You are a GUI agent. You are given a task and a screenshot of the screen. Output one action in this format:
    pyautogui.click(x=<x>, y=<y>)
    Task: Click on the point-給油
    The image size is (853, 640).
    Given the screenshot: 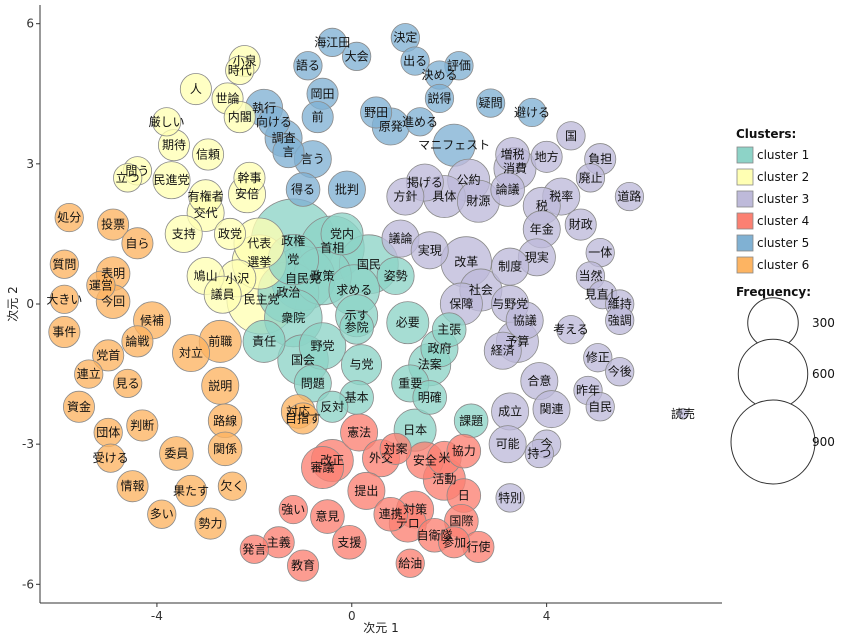 What is the action you would take?
    pyautogui.click(x=410, y=563)
    